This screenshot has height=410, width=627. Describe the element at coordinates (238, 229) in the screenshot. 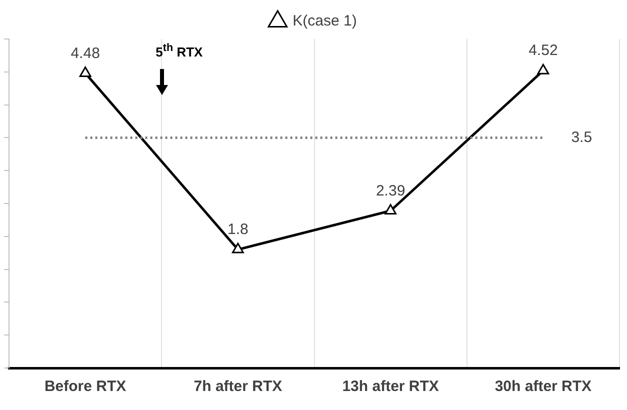

I see `data-label: 1.8` at that location.